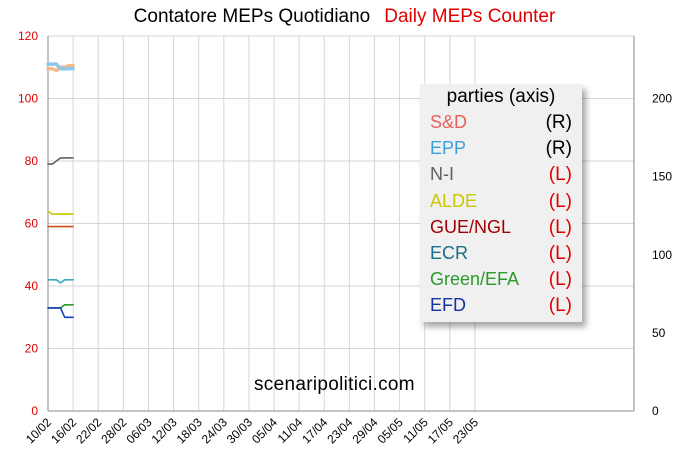 Image resolution: width=689 pixels, height=462 pixels. Describe the element at coordinates (38, 430) in the screenshot. I see `x-tick-label: 10/02` at that location.